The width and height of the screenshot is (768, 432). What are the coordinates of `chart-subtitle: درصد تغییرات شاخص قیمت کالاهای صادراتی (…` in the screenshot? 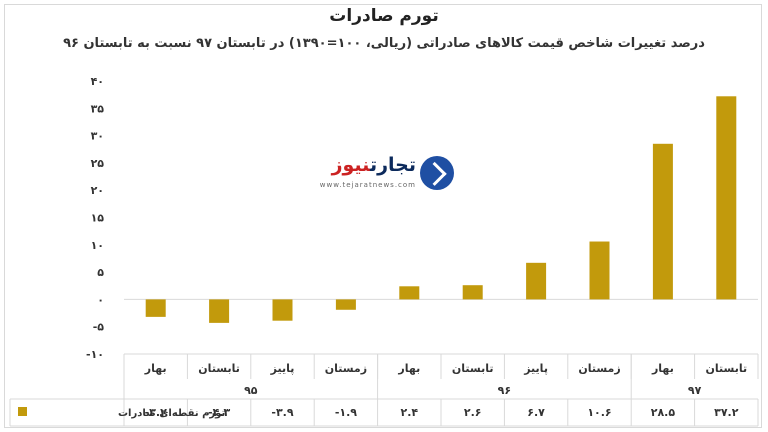 It's located at (384, 43).